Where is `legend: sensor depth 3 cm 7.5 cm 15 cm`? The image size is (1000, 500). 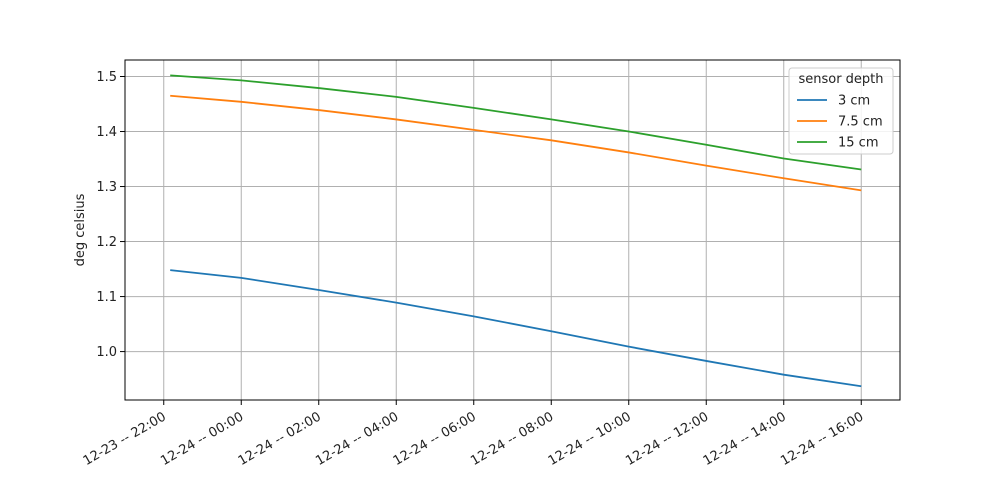 legend: sensor depth 3 cm 7.5 cm 15 cm is located at coordinates (841, 111).